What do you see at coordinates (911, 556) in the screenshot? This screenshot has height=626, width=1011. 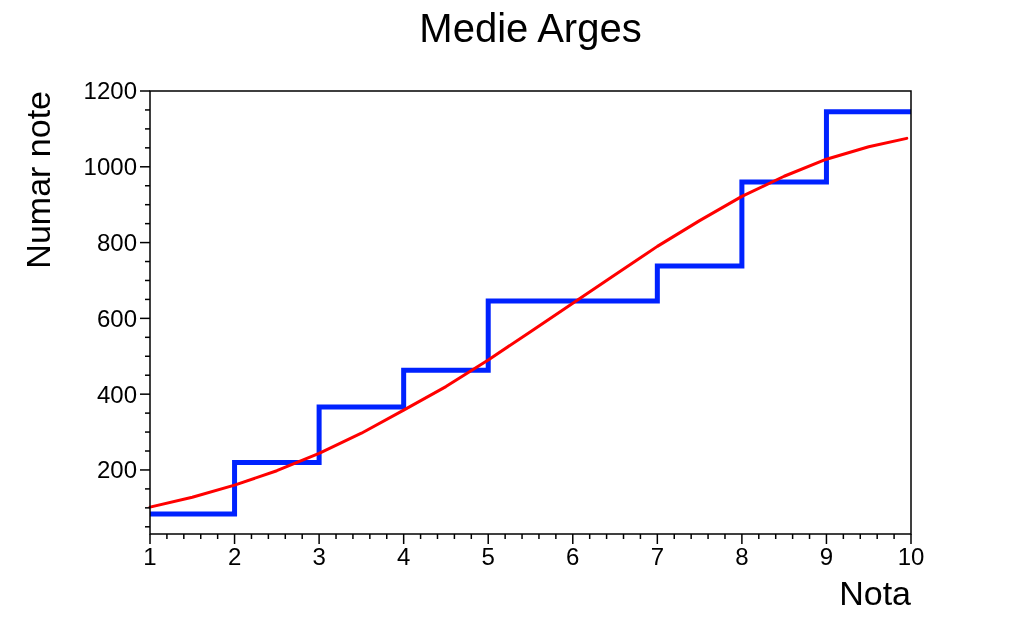 I see `x-tick-label: 10` at bounding box center [911, 556].